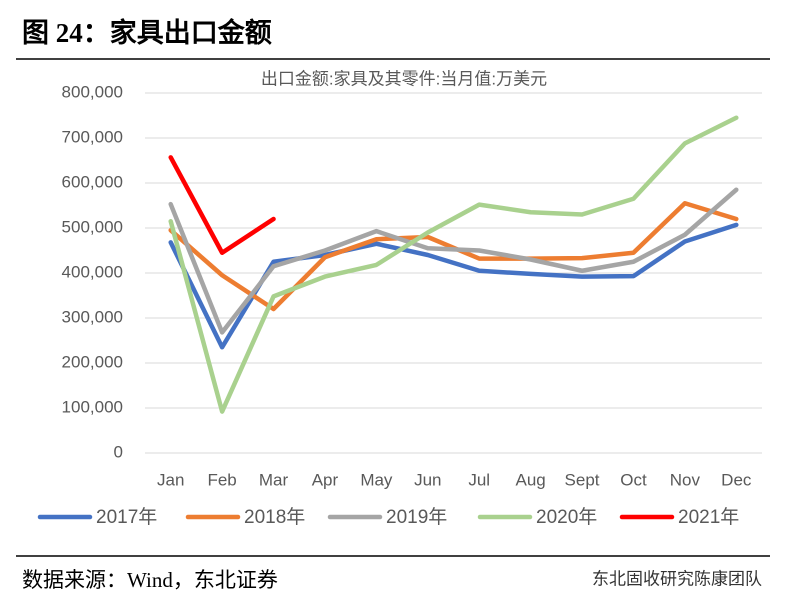 Image resolution: width=786 pixels, height=609 pixels. Describe the element at coordinates (677, 578) in the screenshot. I see `watermark: 东北固收研究陈康团队` at that location.